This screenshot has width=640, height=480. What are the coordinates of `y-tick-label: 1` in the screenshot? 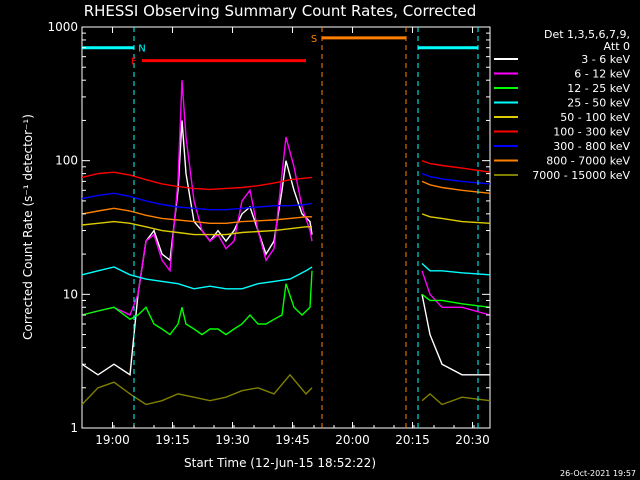 It's located at (74, 428).